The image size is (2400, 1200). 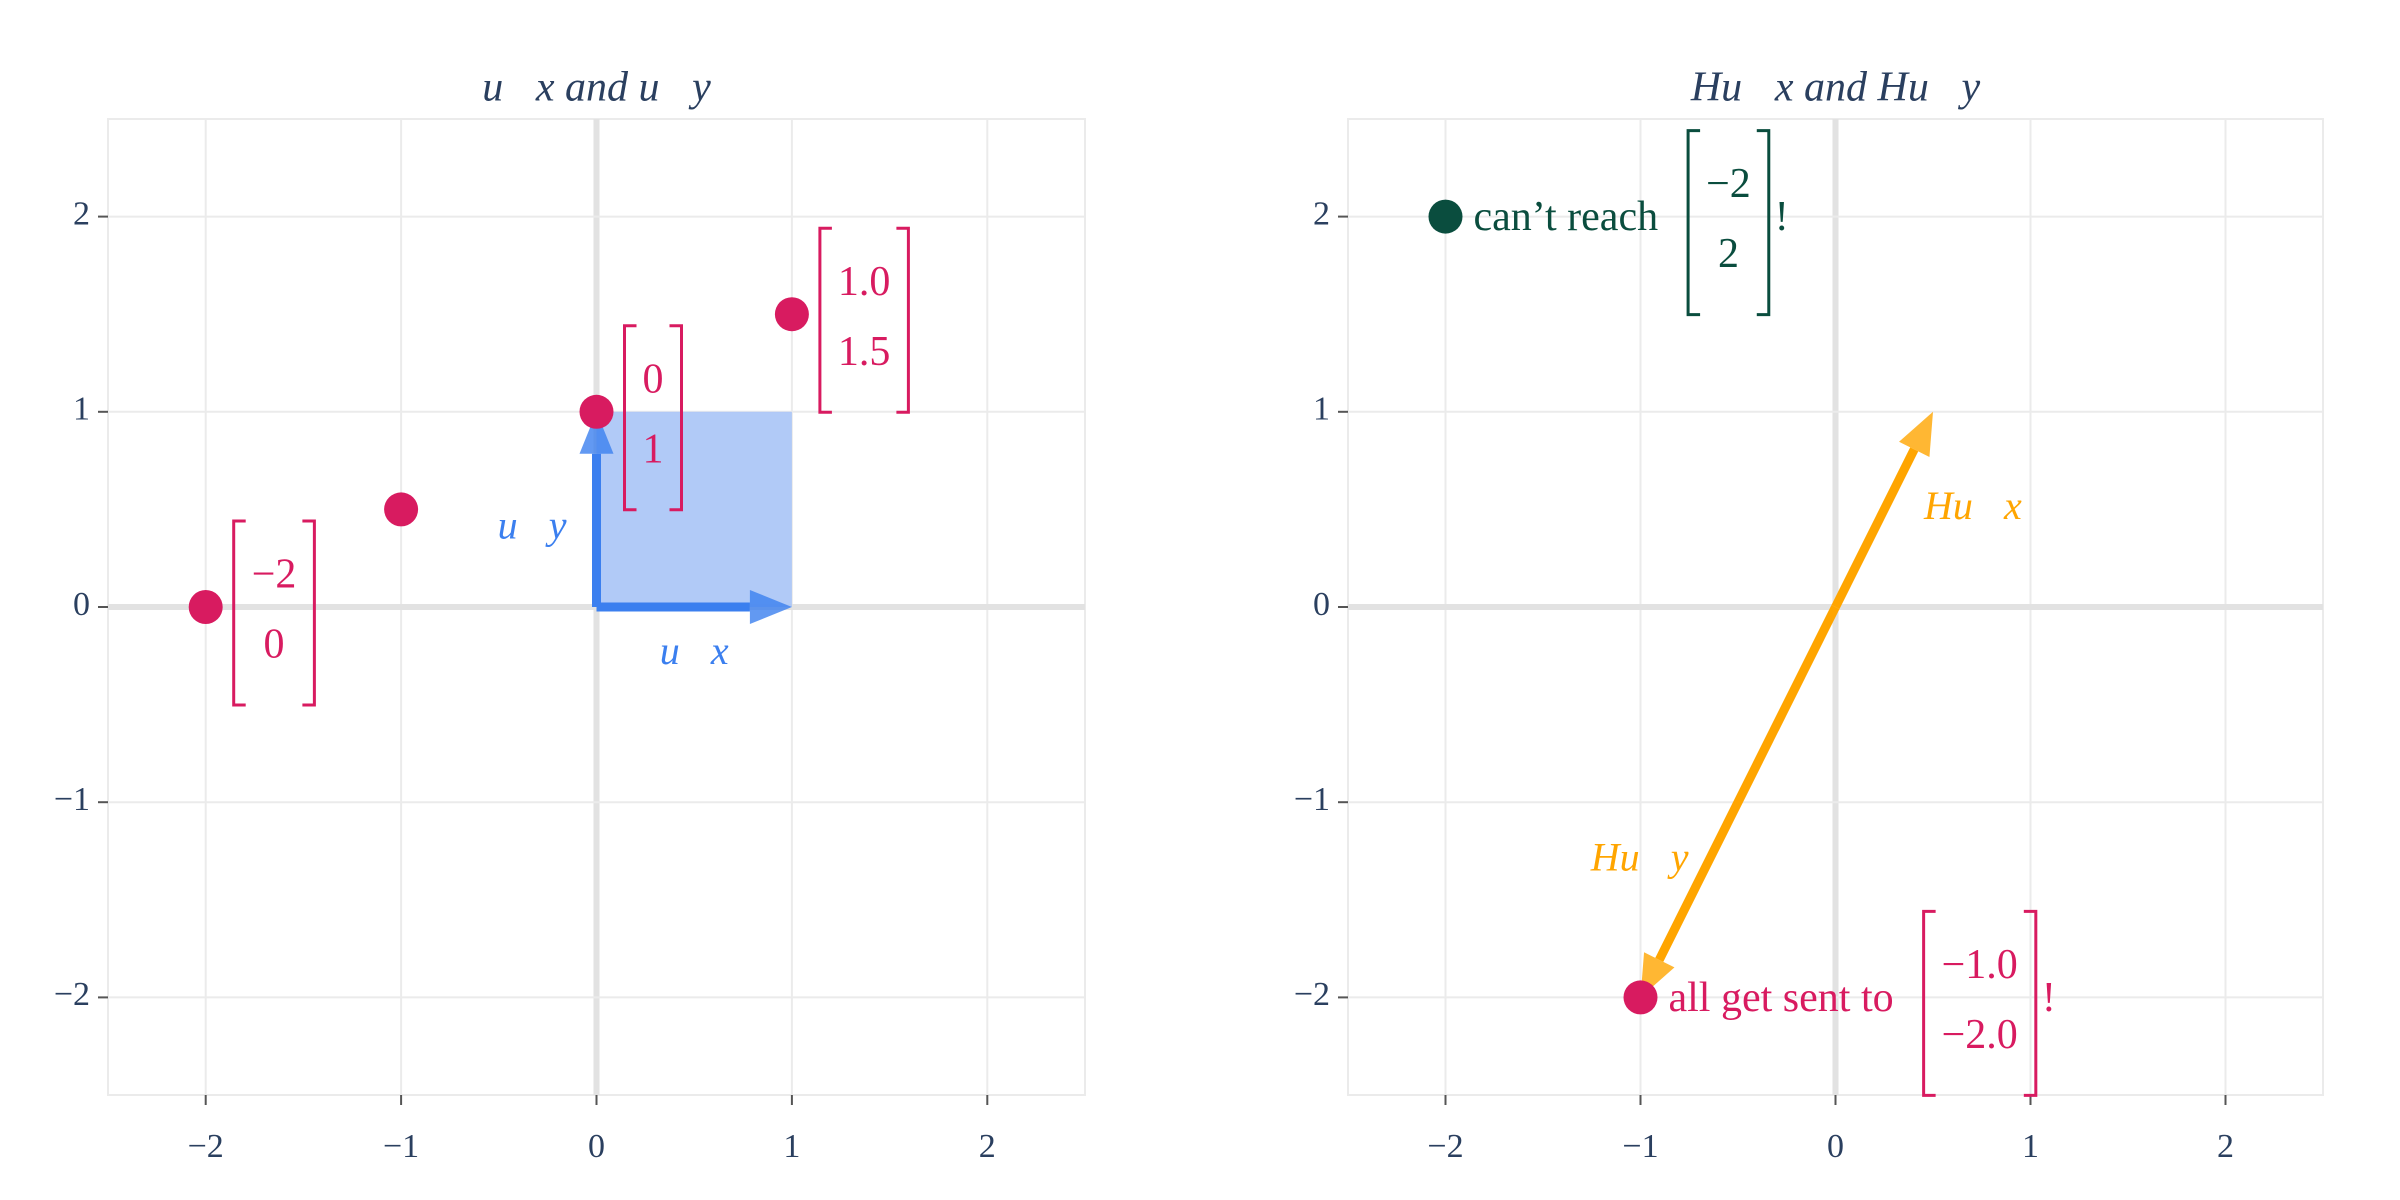 I want to click on matrix-entry: 1, so click(x=653, y=449).